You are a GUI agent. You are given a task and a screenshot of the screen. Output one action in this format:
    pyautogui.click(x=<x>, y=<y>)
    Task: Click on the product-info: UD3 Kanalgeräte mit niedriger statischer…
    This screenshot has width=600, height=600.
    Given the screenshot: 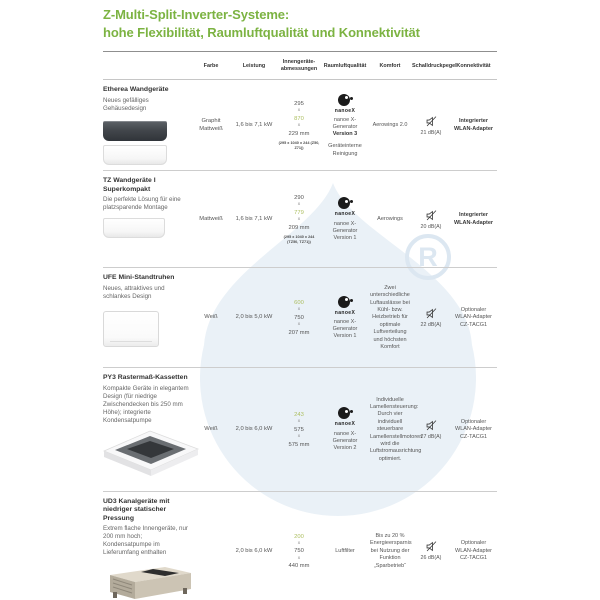 What is the action you would take?
    pyautogui.click(x=147, y=548)
    